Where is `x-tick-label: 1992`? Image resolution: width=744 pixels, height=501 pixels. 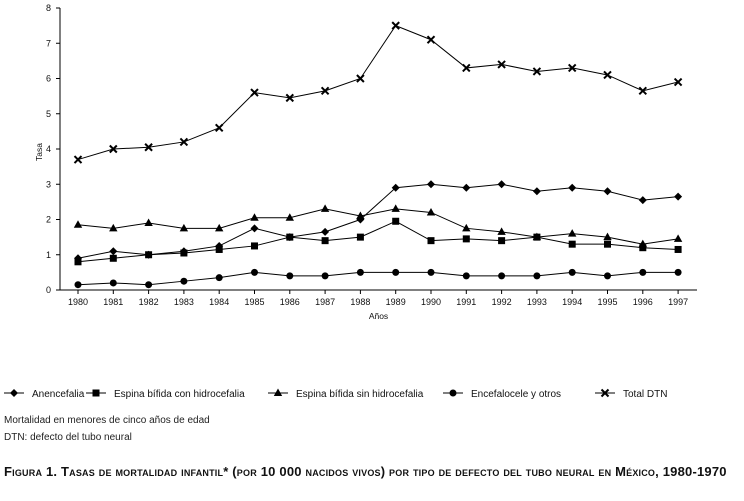
x-tick-label: 1992 is located at coordinates (502, 302).